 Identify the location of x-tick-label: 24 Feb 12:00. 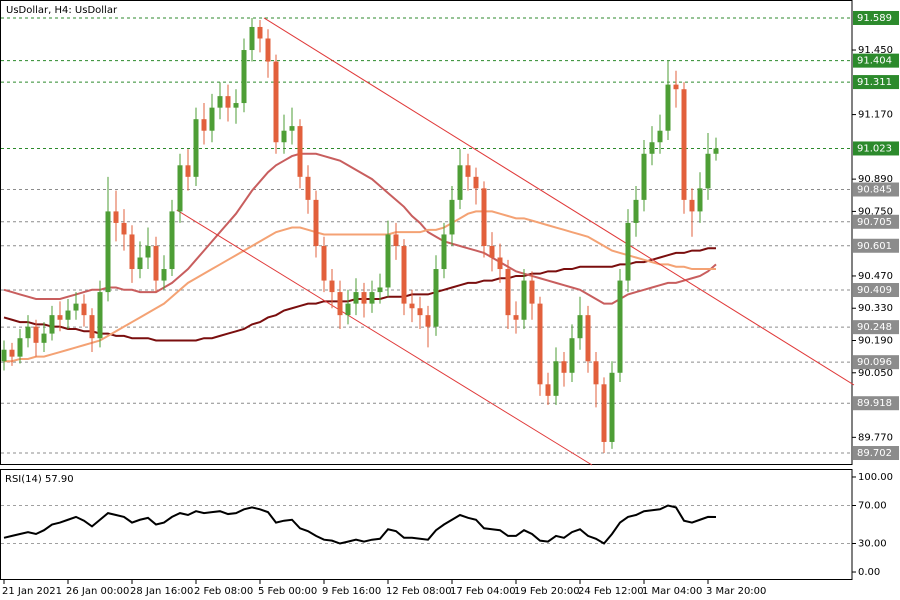
(611, 591).